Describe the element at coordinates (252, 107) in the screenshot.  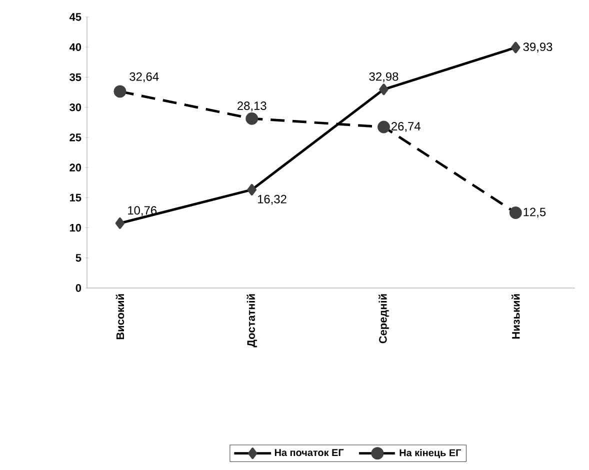
I see `data-label: 28,13` at that location.